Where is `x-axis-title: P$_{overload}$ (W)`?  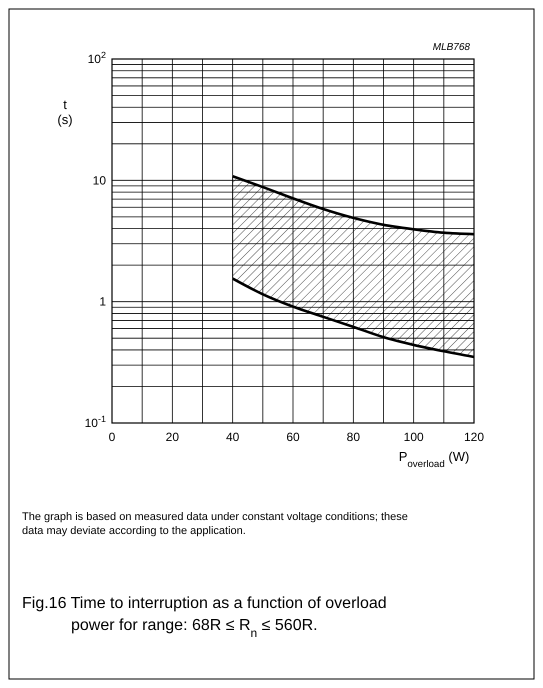 x-axis-title: P$_{overload}$ (W) is located at coordinates (434, 459).